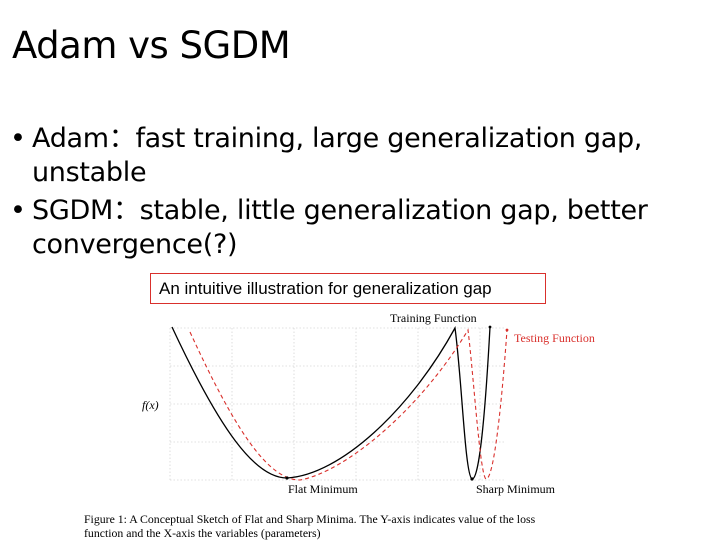  What do you see at coordinates (507, 330) in the screenshot?
I see `testing-legend-marker` at bounding box center [507, 330].